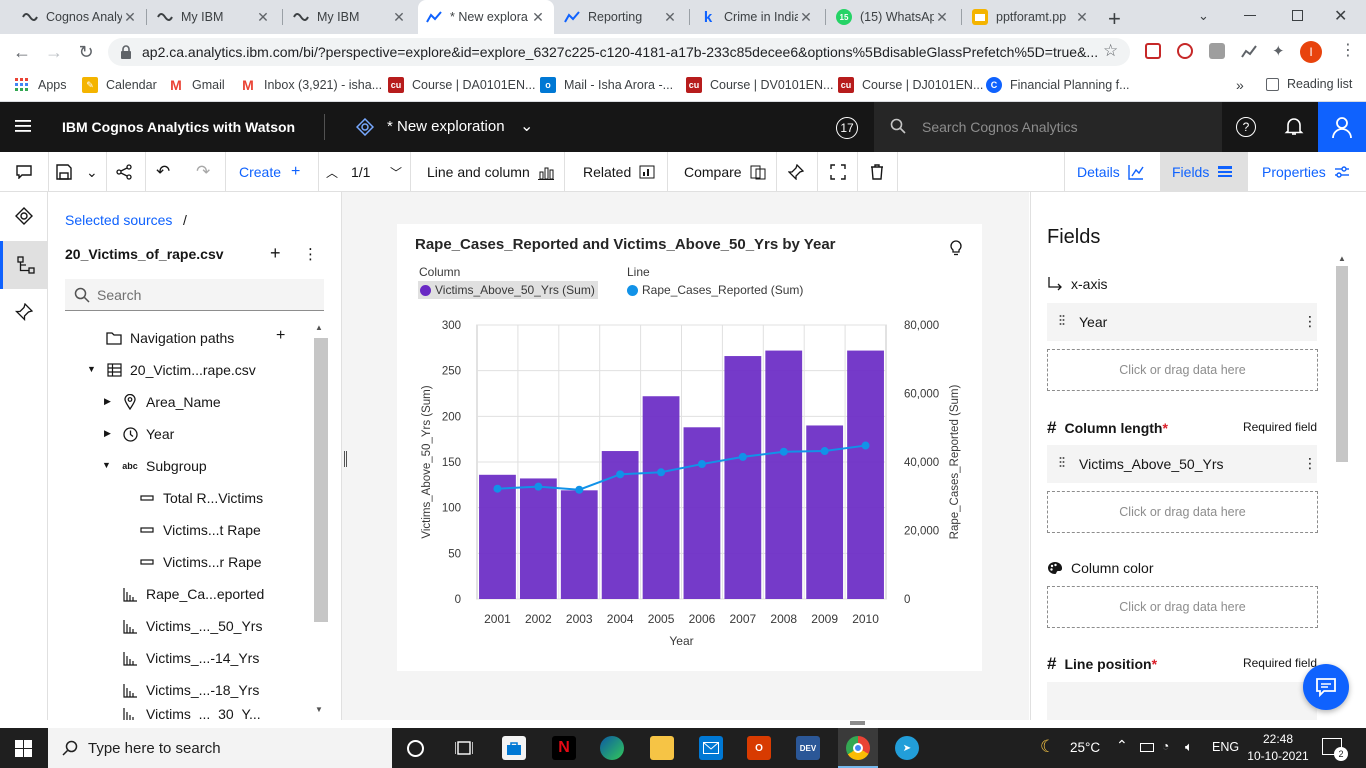  What do you see at coordinates (1306, 172) in the screenshot?
I see `properties-tab: Properties` at bounding box center [1306, 172].